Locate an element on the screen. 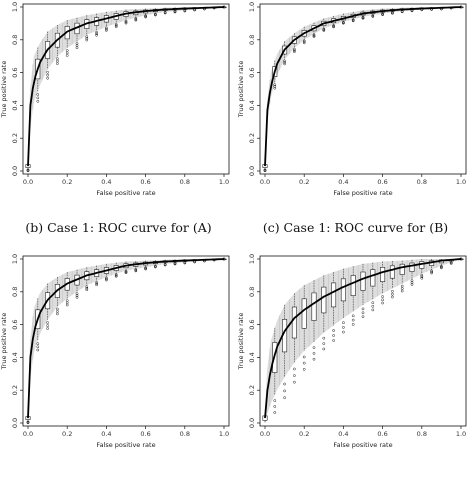  y-tick-label: 1.0 is located at coordinates (252, 7).